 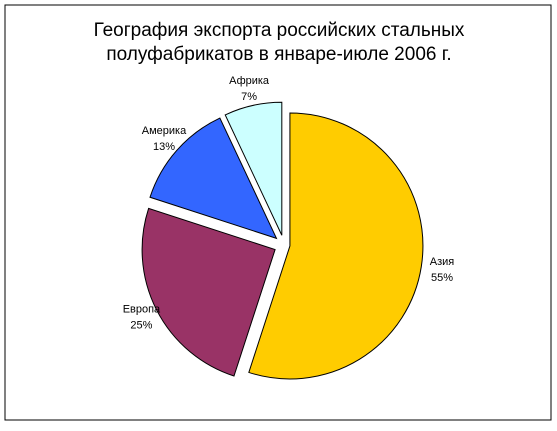 I want to click on slice-label: Америка, so click(x=164, y=131).